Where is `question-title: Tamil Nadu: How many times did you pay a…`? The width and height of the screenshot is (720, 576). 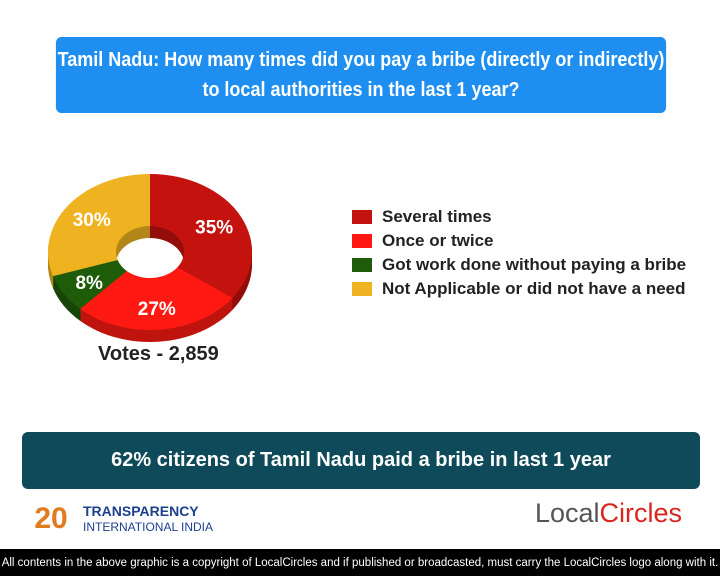
question-title: Tamil Nadu: How many times did you pay a… is located at coordinates (361, 75).